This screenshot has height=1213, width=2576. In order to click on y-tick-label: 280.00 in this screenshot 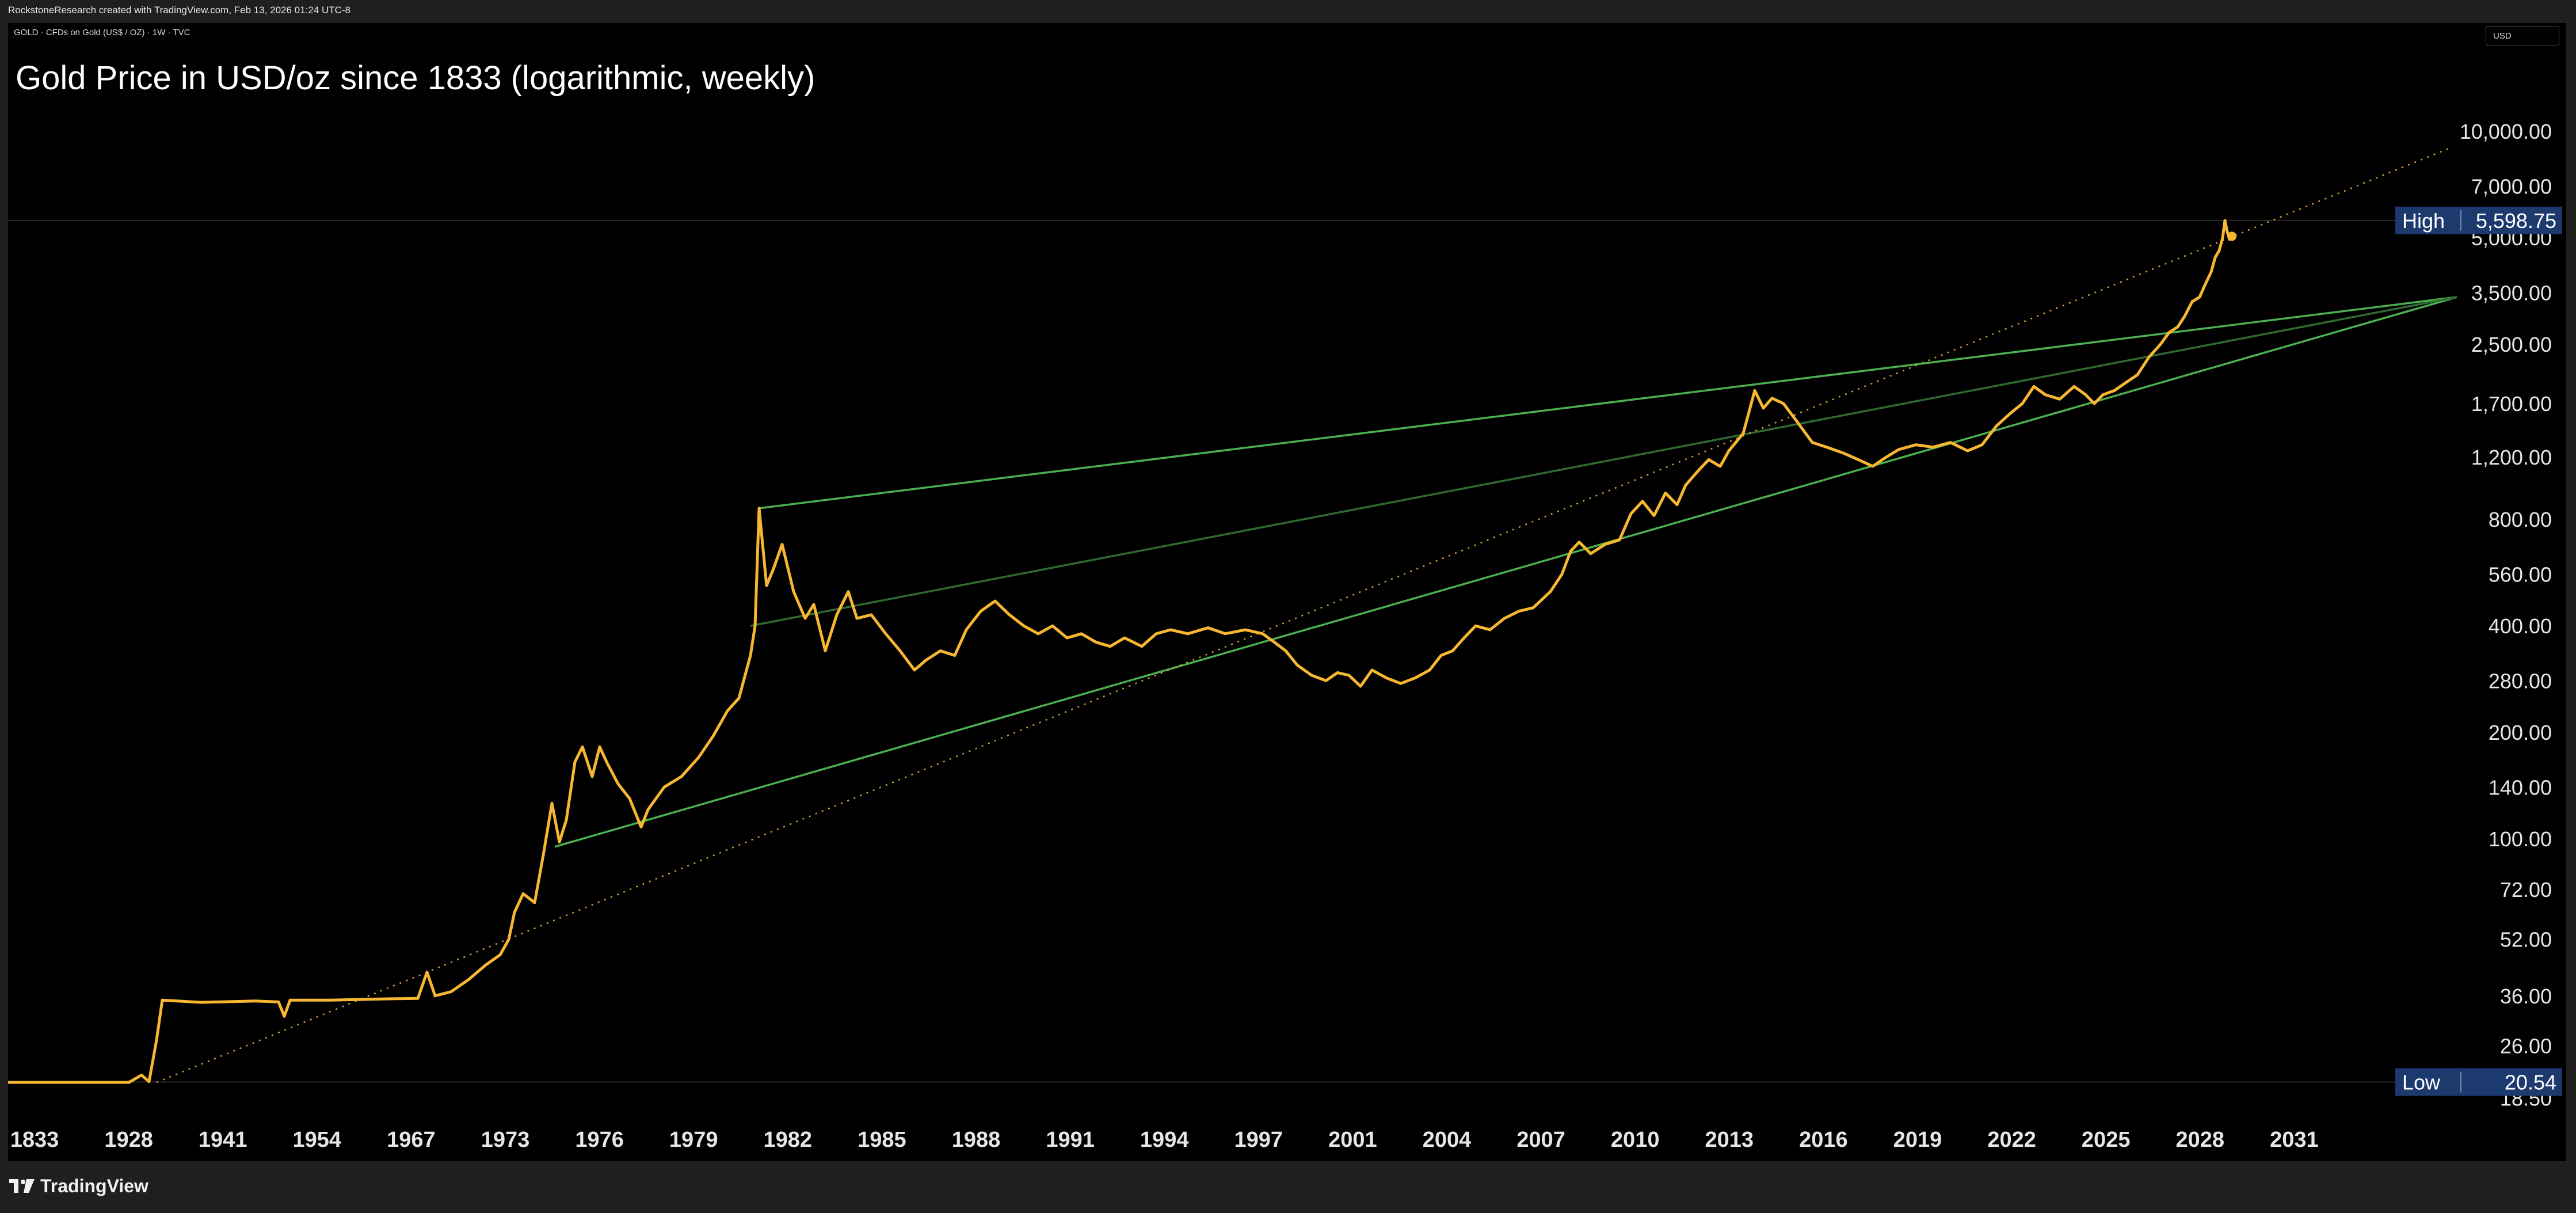, I will do `click(2520, 681)`.